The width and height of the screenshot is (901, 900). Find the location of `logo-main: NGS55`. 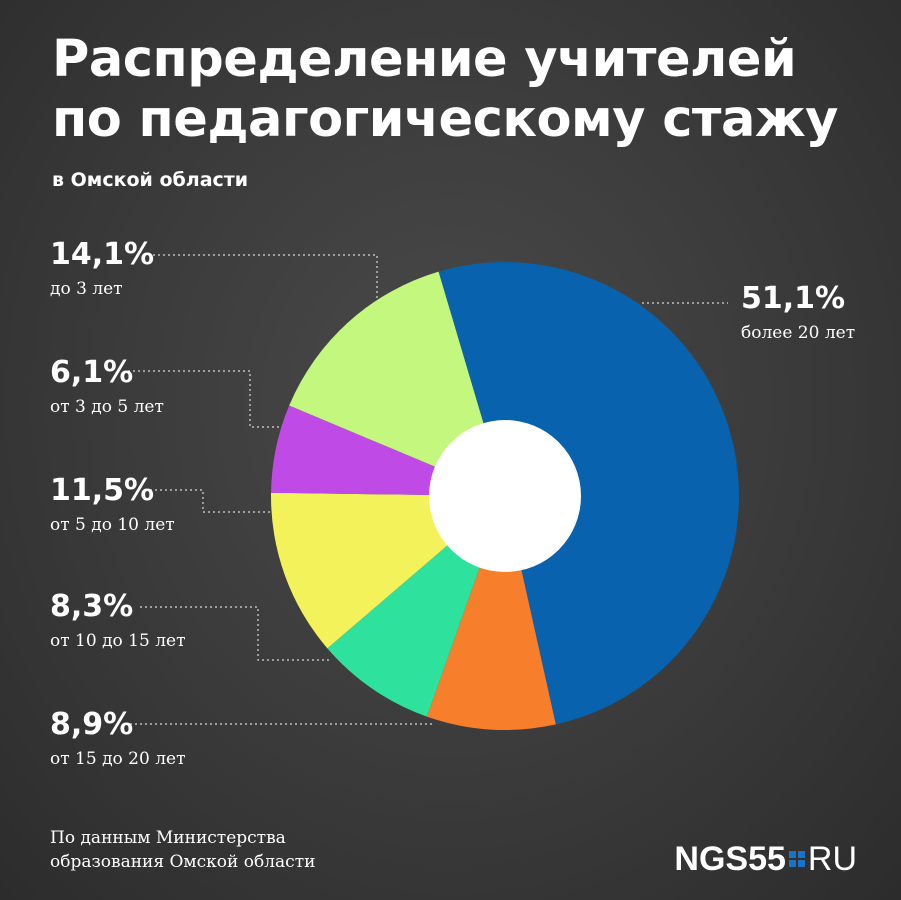

logo-main: NGS55 is located at coordinates (730, 859).